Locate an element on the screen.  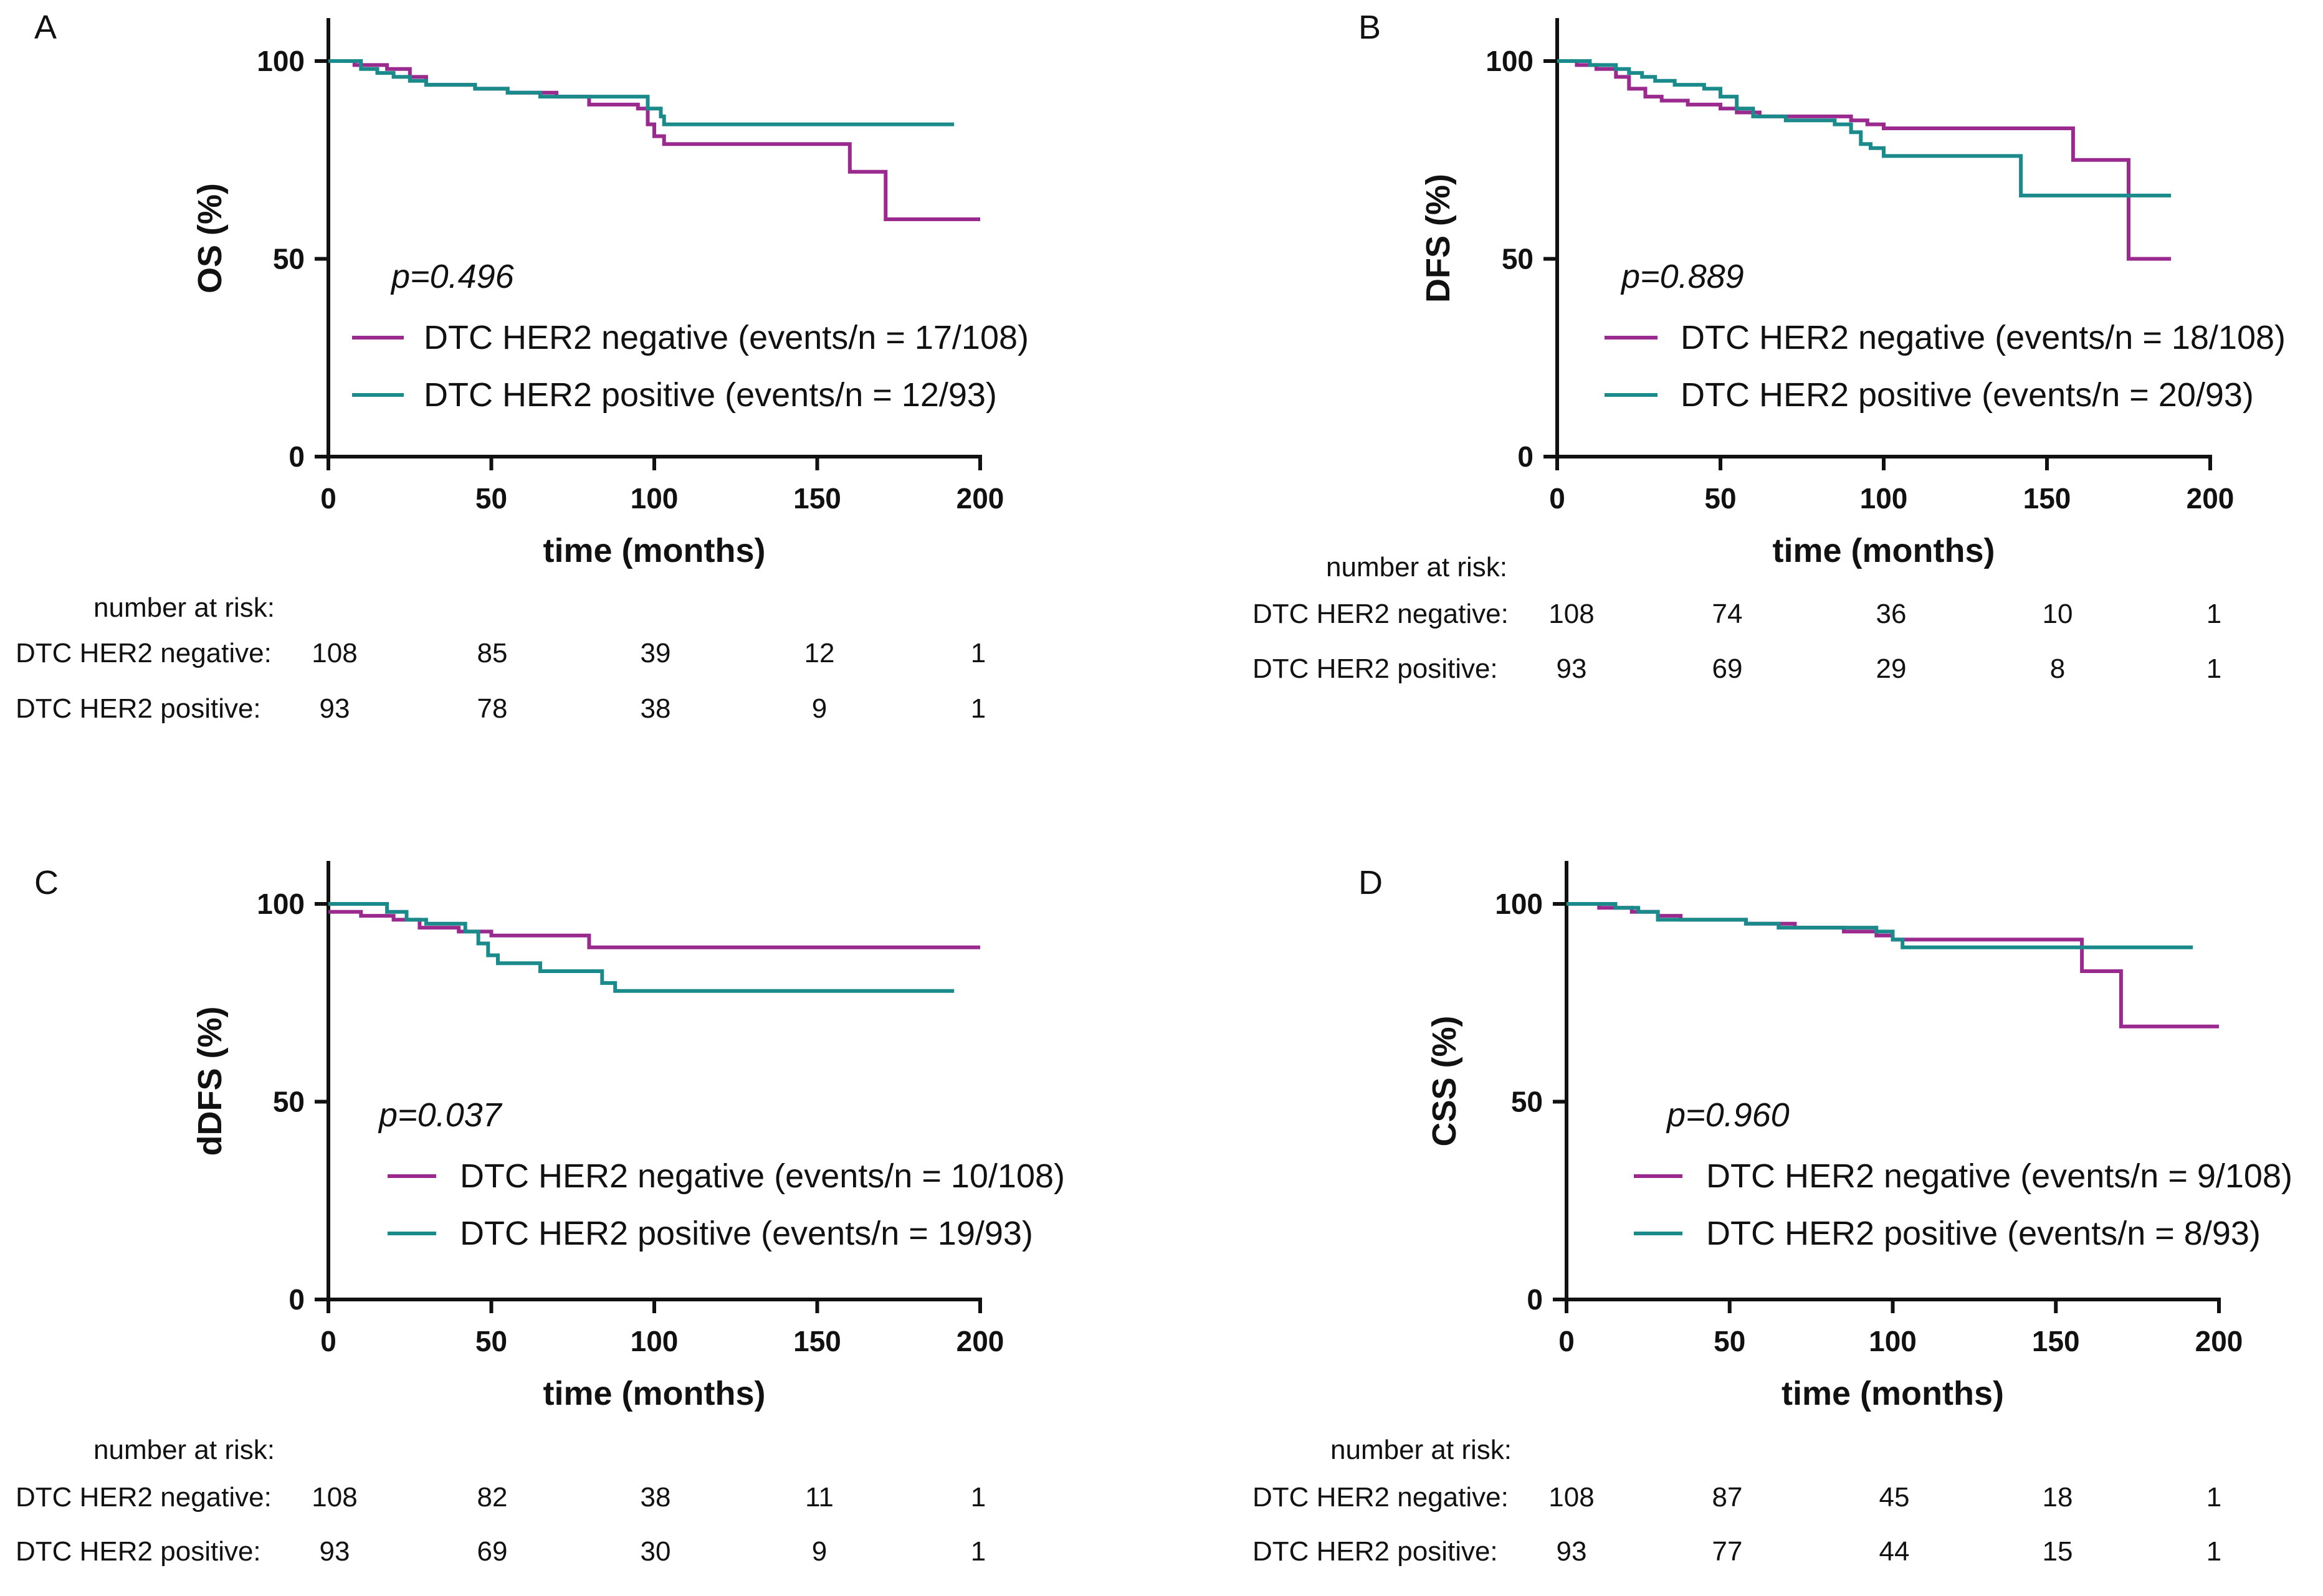
risk-count: 30 is located at coordinates (656, 1551).